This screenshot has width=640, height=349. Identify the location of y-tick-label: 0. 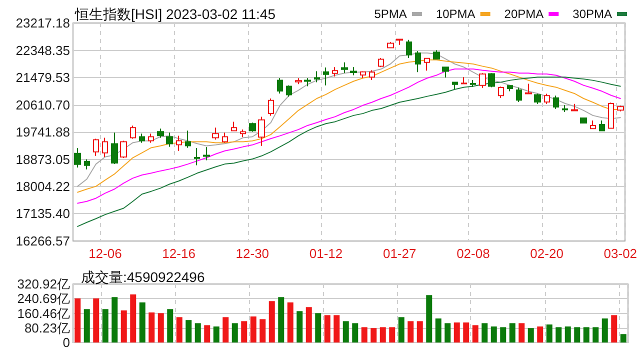
(66, 342).